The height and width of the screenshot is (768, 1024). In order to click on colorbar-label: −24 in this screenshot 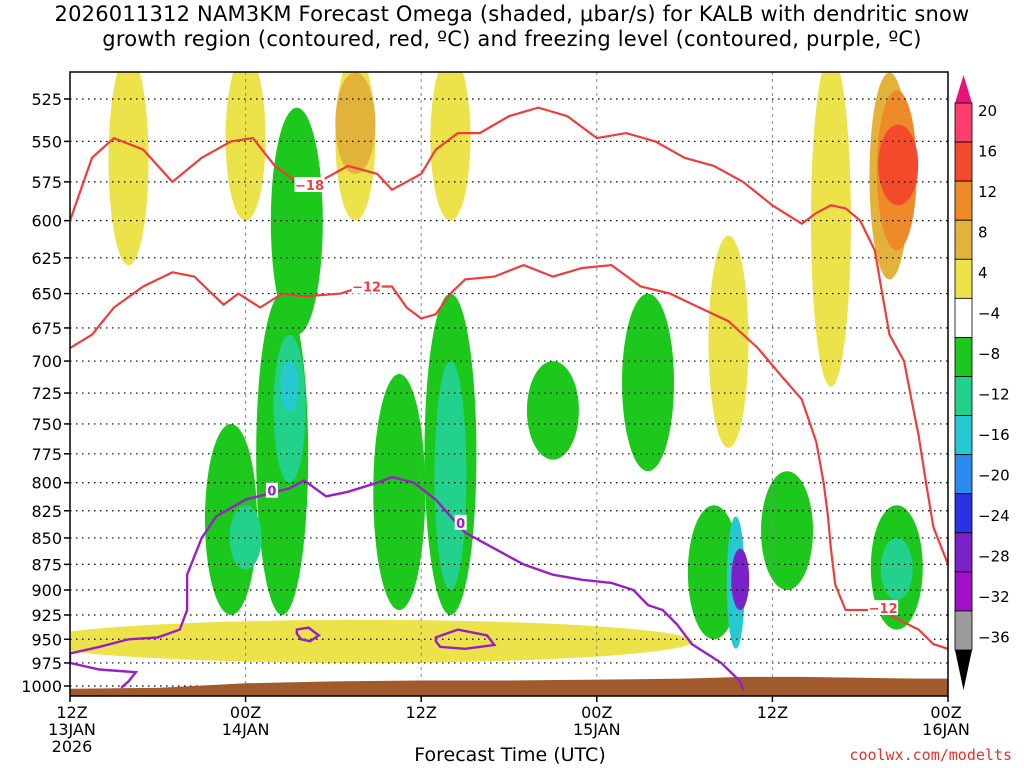, I will do `click(994, 516)`.